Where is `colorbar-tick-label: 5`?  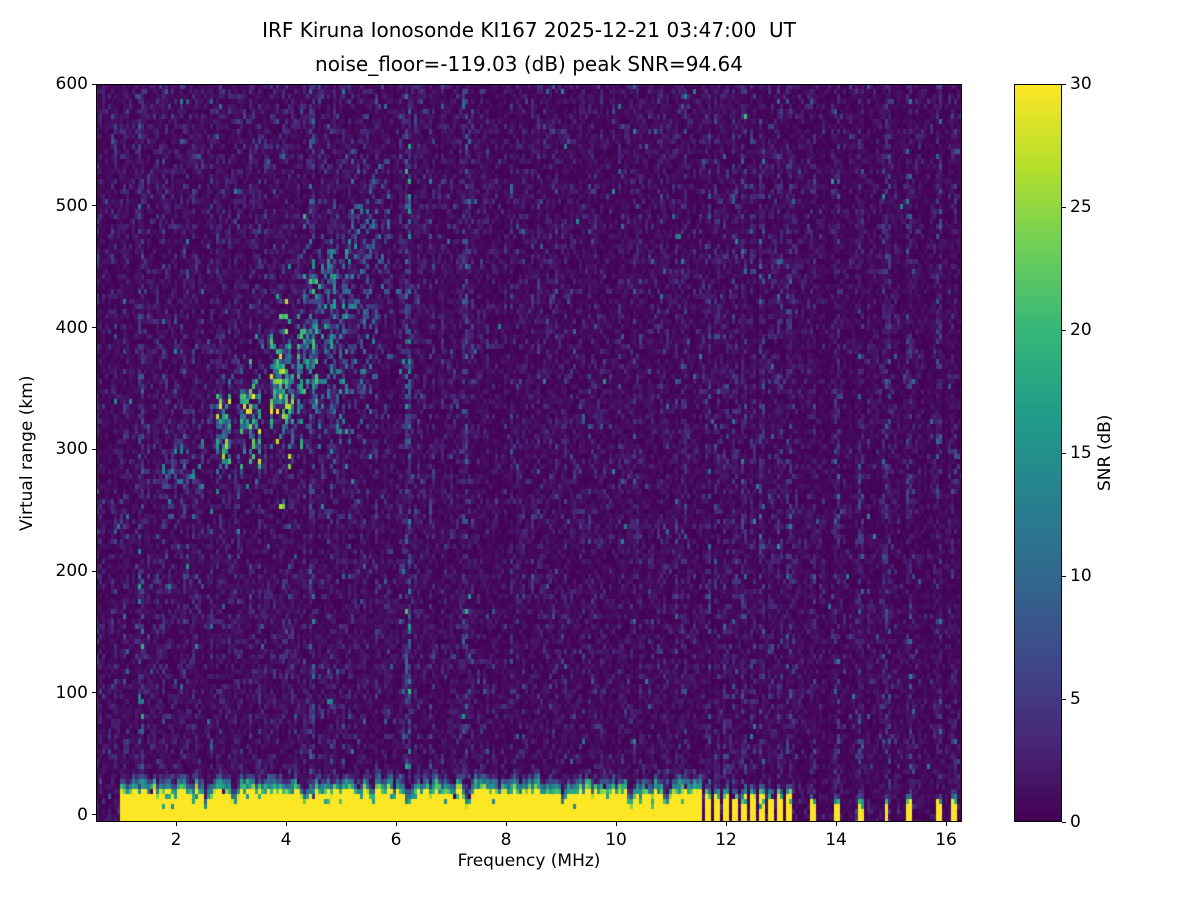 colorbar-tick-label: 5 is located at coordinates (1075, 699).